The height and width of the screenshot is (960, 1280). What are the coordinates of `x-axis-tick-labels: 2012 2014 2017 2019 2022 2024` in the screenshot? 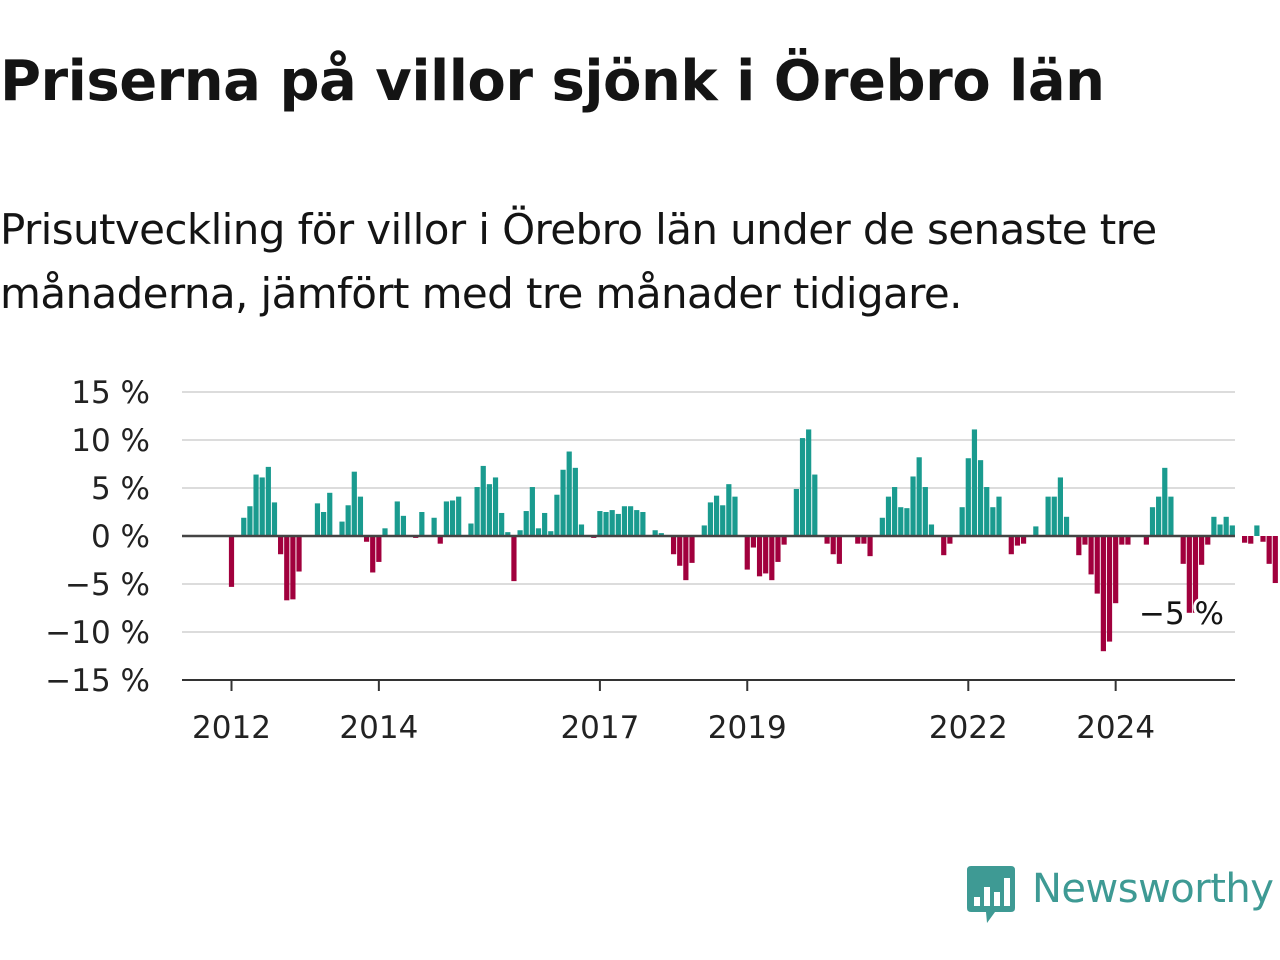 It's located at (673, 713).